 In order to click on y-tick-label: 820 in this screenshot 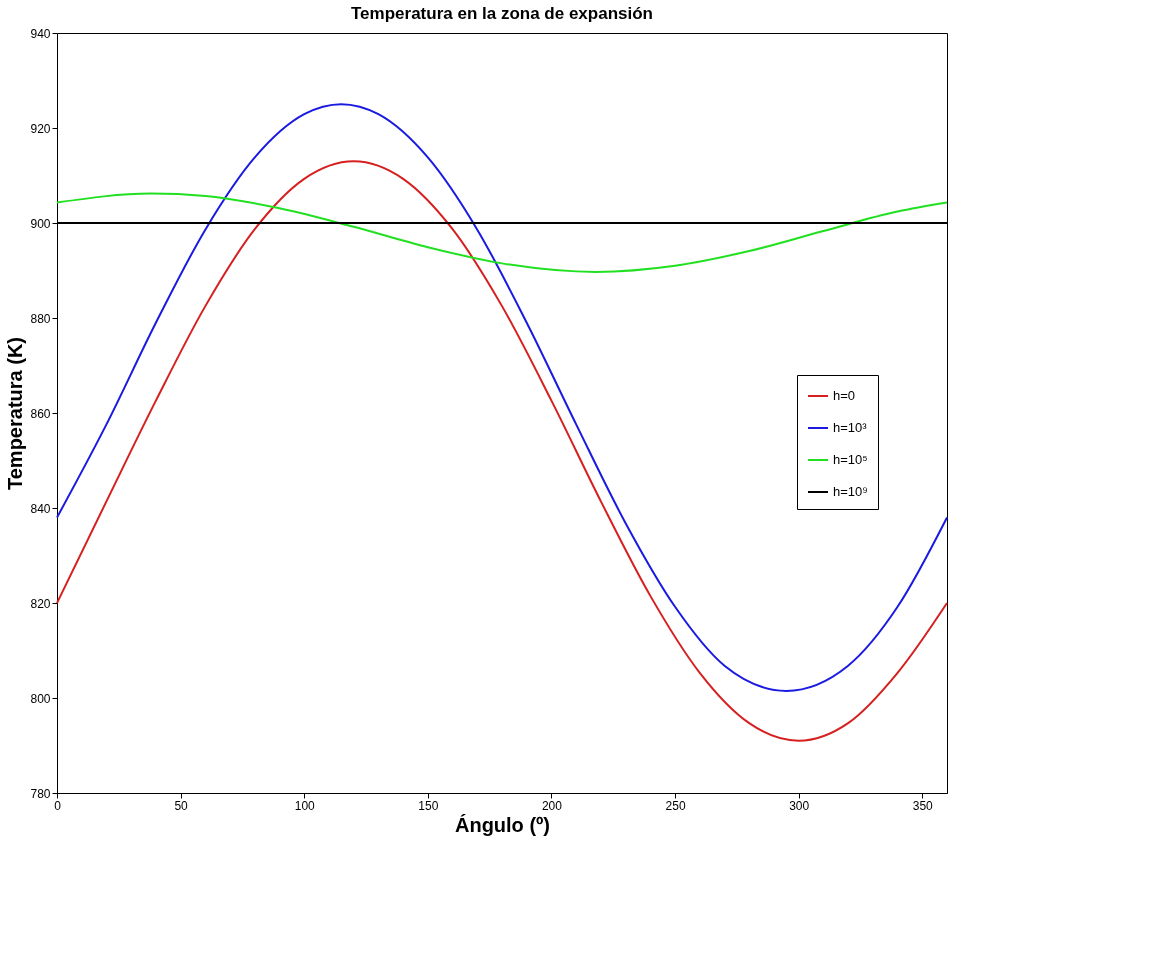, I will do `click(40, 603)`.